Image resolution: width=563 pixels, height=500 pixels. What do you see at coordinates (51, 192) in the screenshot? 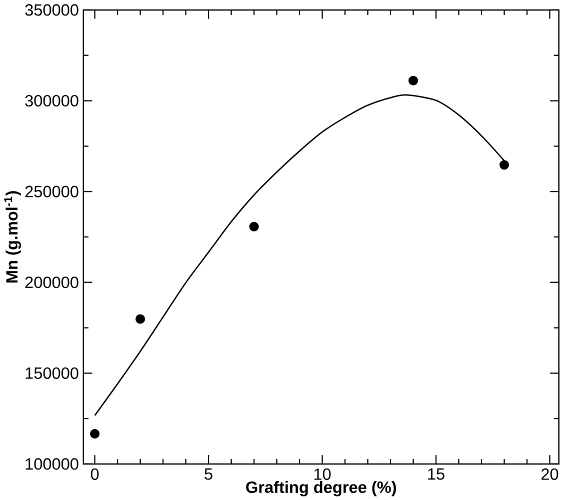
I see `y-tick-label: 250000` at bounding box center [51, 192].